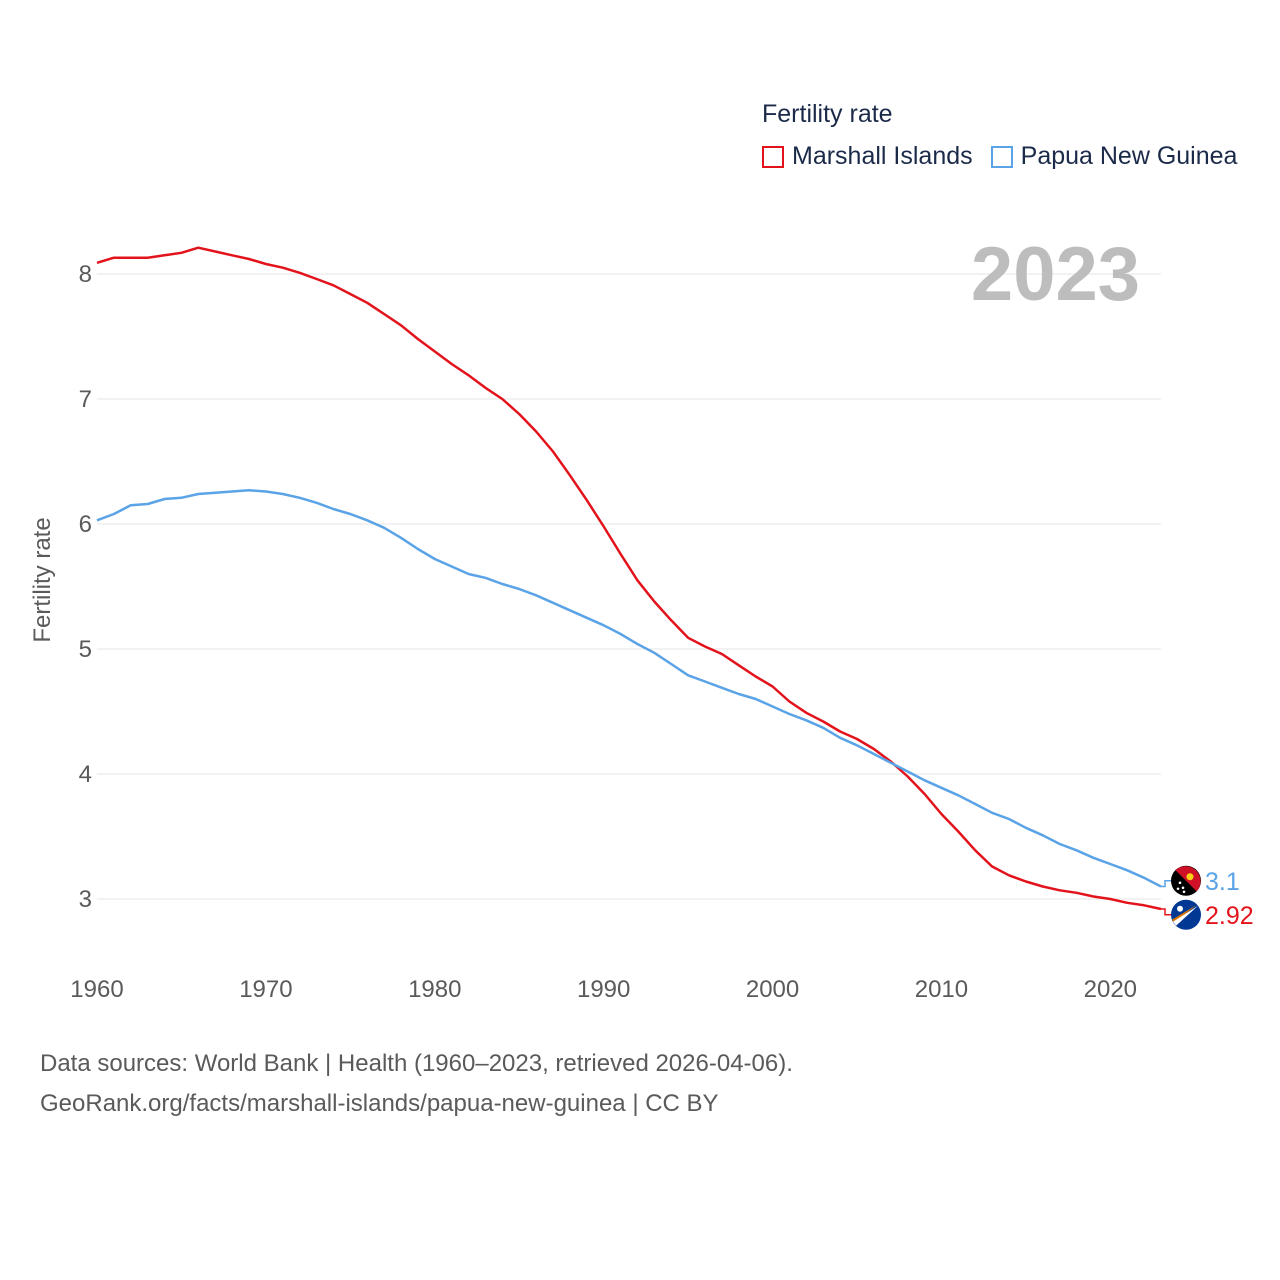 The image size is (1280, 1280). What do you see at coordinates (85, 524) in the screenshot?
I see `y-tick-label: 6` at bounding box center [85, 524].